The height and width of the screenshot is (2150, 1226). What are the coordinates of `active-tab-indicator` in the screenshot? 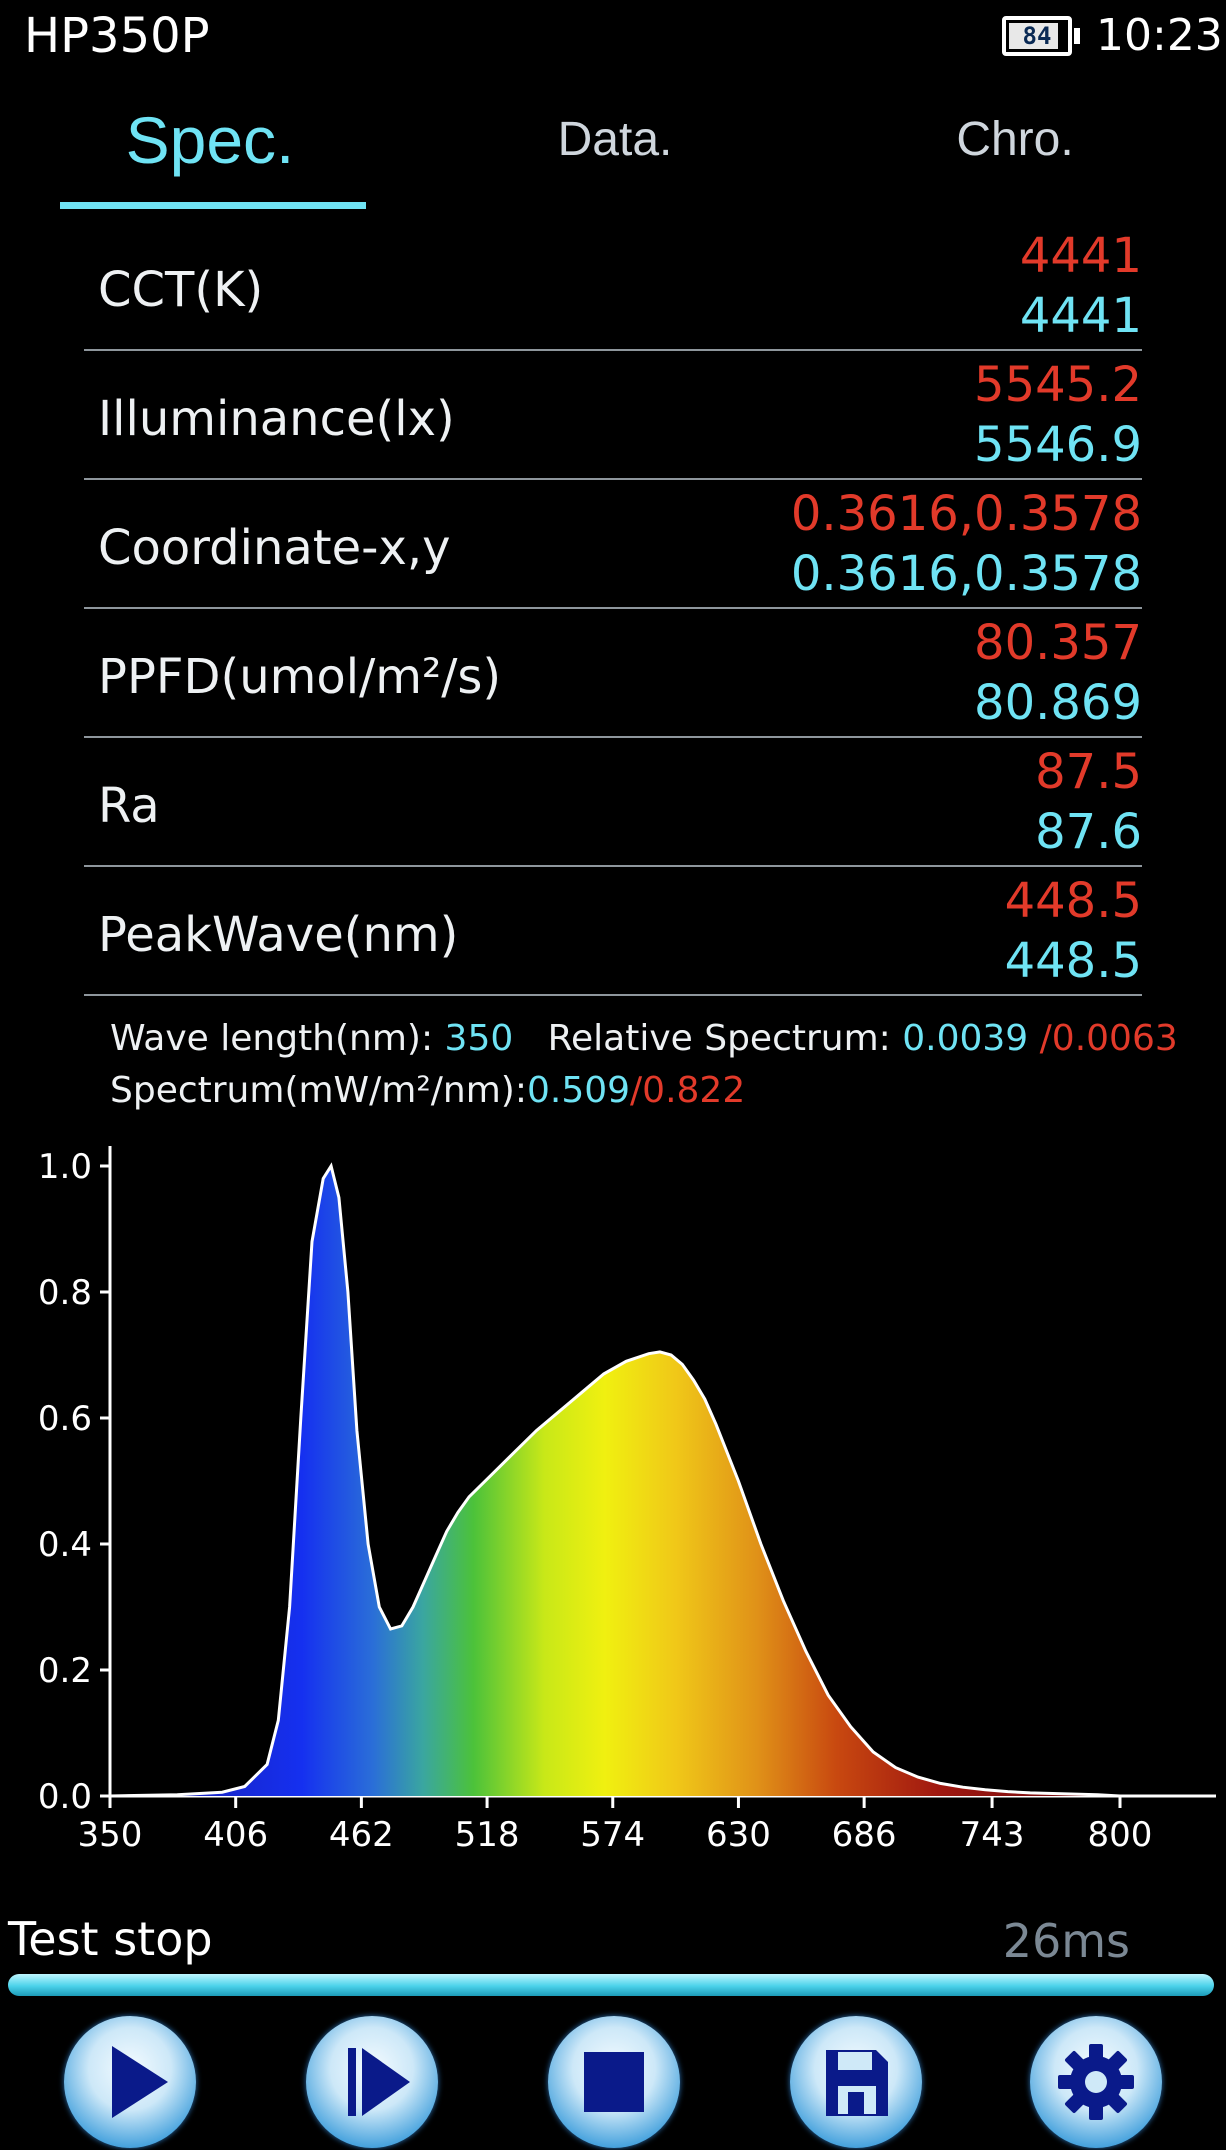 It's located at (213, 205).